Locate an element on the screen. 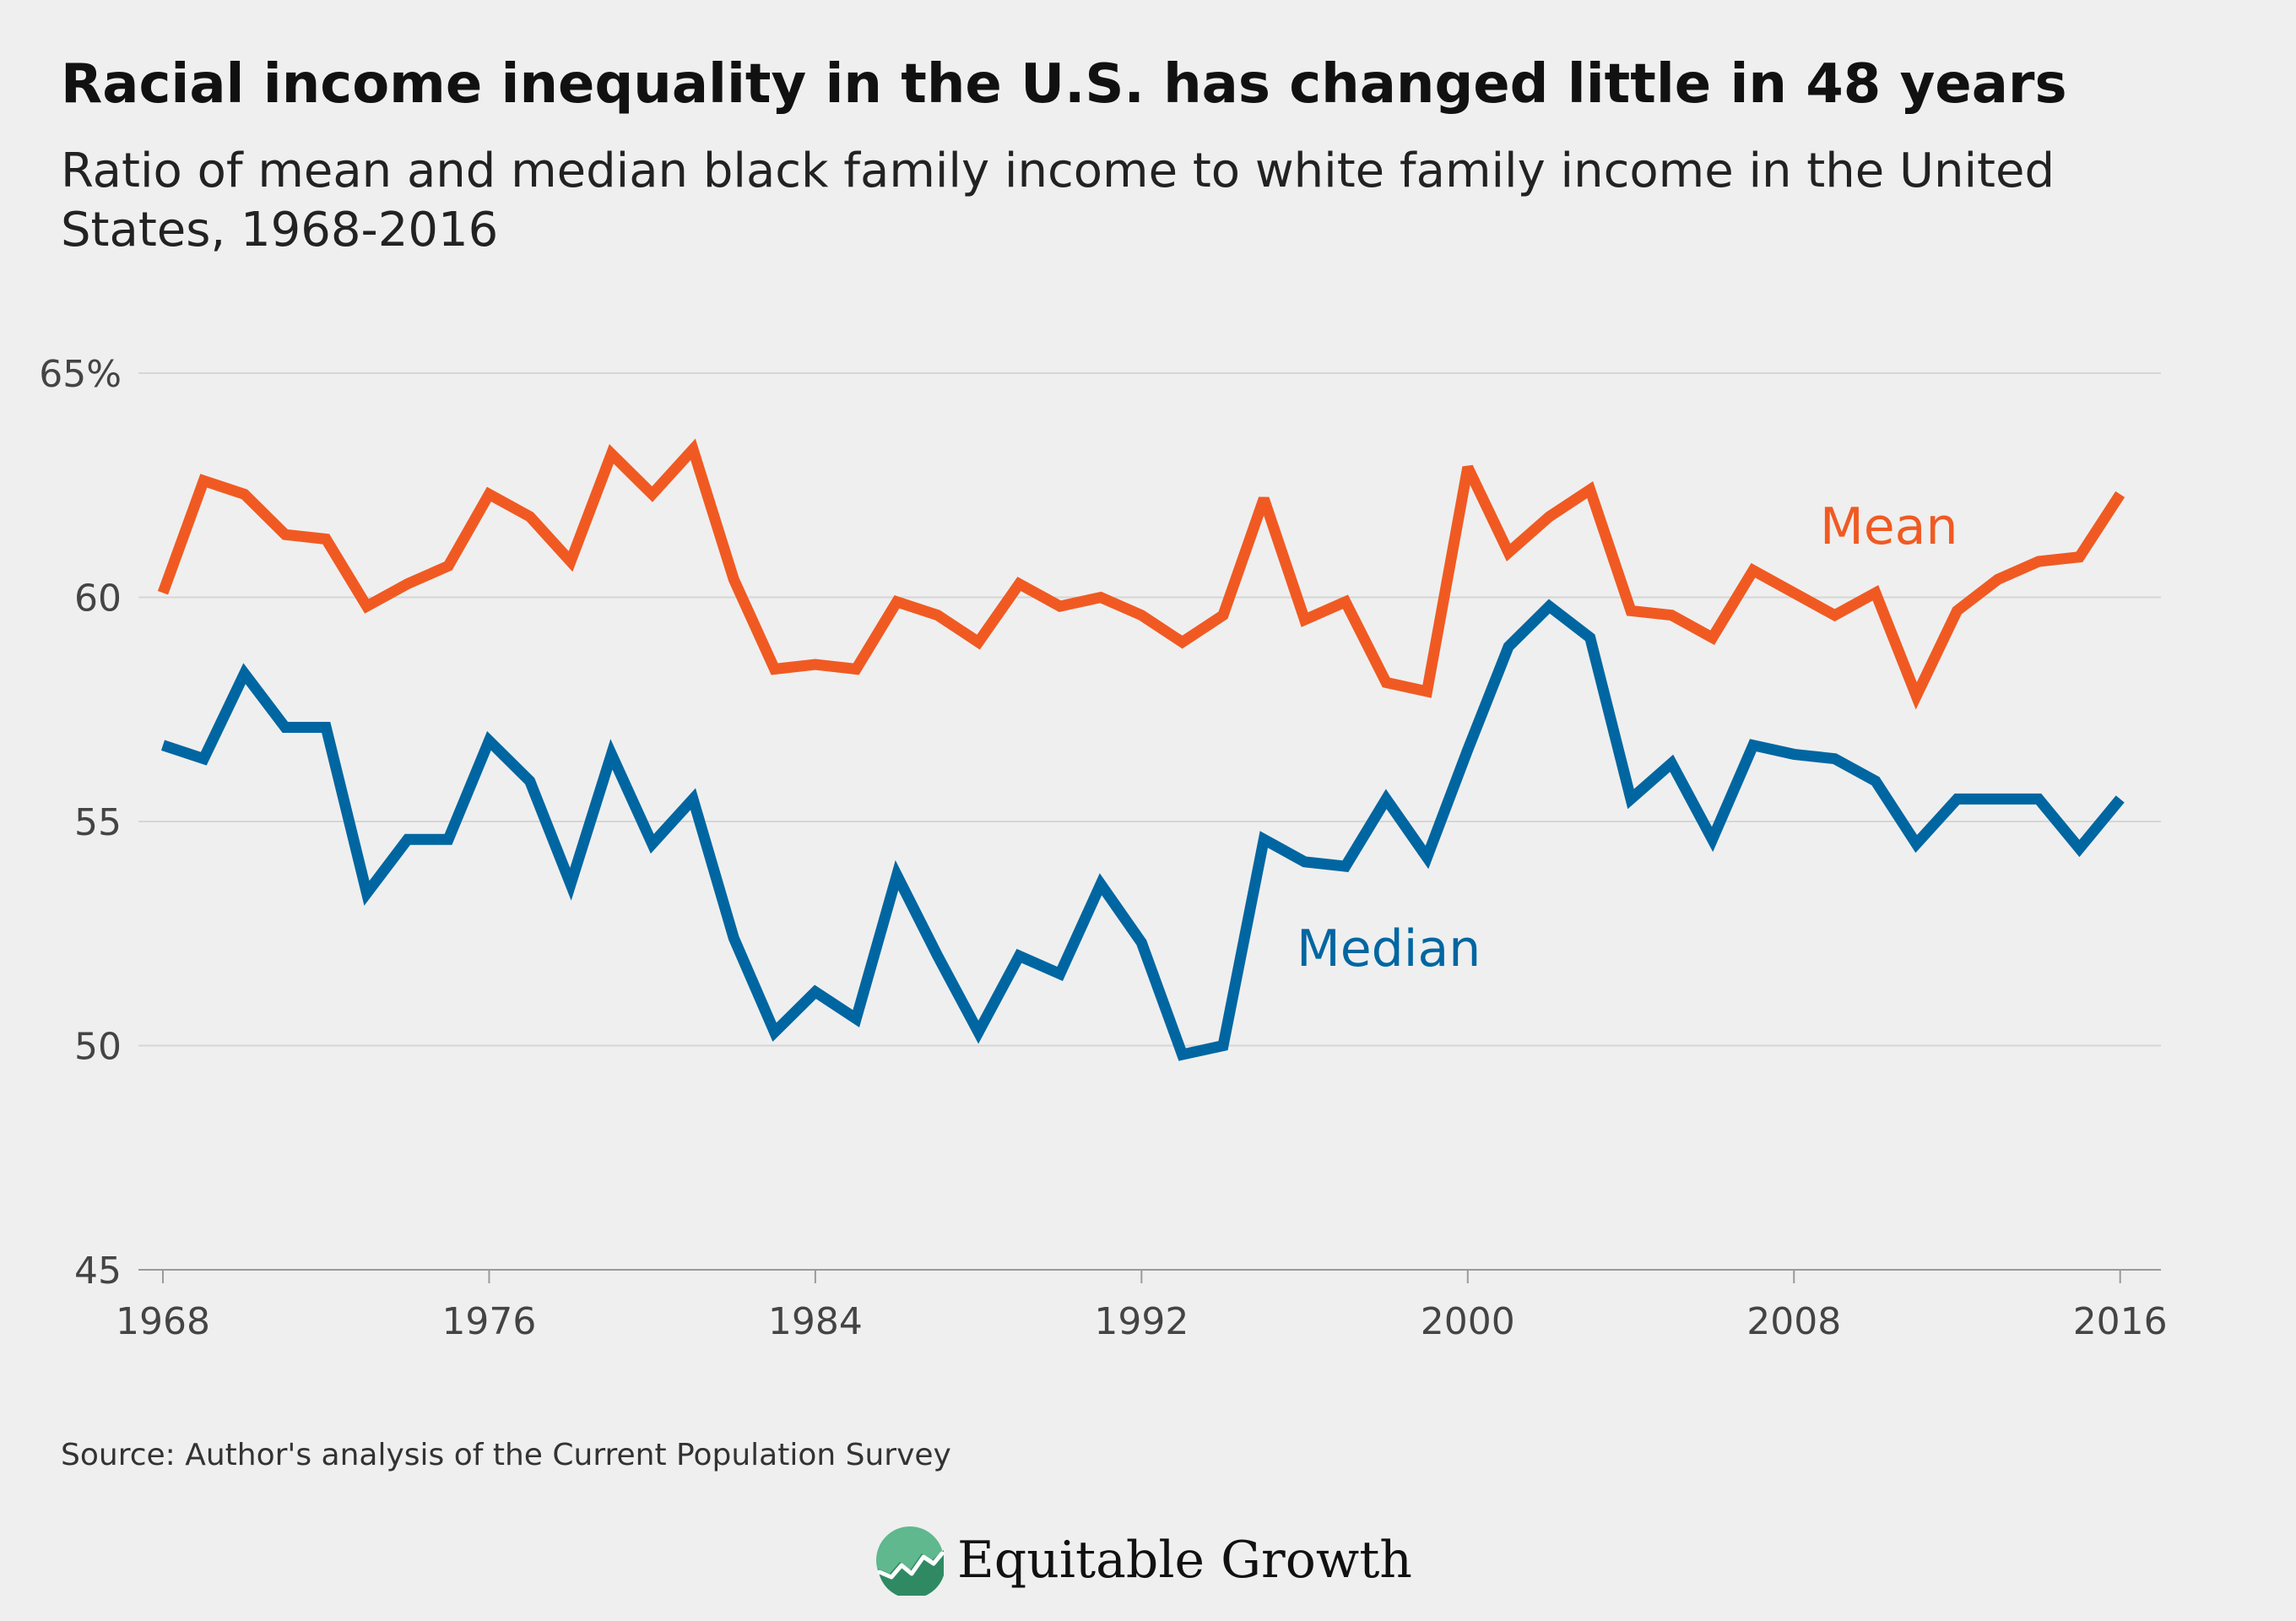 Image resolution: width=2296 pixels, height=1621 pixels. x-tick-label: 2016 is located at coordinates (2120, 1321).